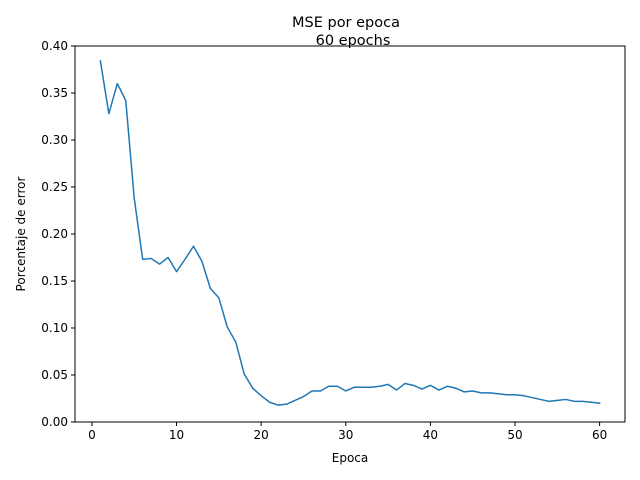 Image resolution: width=640 pixels, height=480 pixels. I want to click on y-tick-label: 0.40, so click(54, 46).